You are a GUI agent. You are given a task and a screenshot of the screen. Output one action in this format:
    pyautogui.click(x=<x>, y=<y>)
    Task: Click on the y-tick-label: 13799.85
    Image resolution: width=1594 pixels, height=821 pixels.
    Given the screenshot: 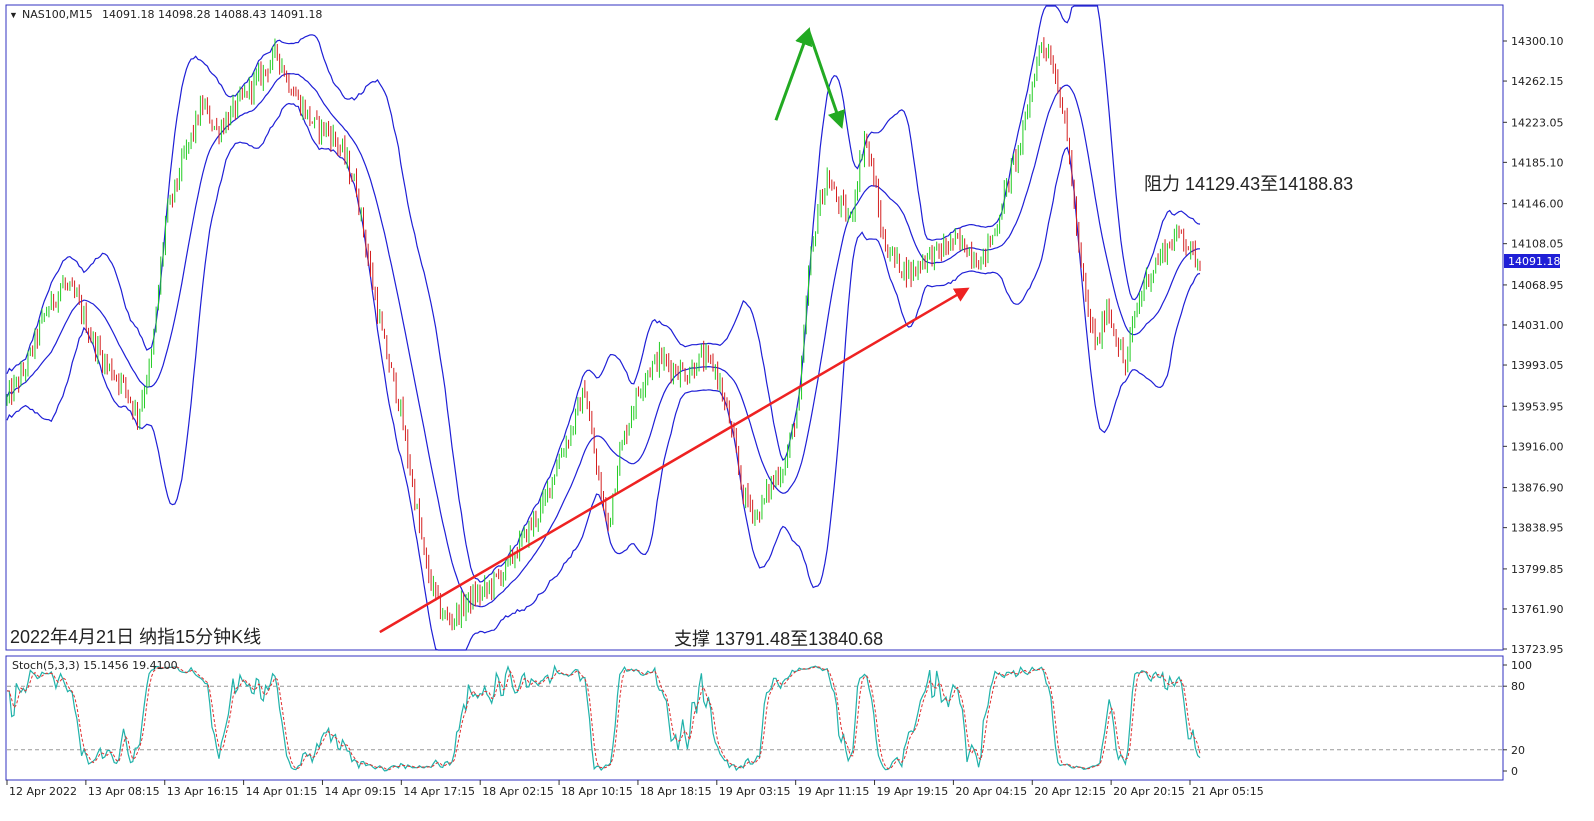 What is the action you would take?
    pyautogui.click(x=1537, y=569)
    